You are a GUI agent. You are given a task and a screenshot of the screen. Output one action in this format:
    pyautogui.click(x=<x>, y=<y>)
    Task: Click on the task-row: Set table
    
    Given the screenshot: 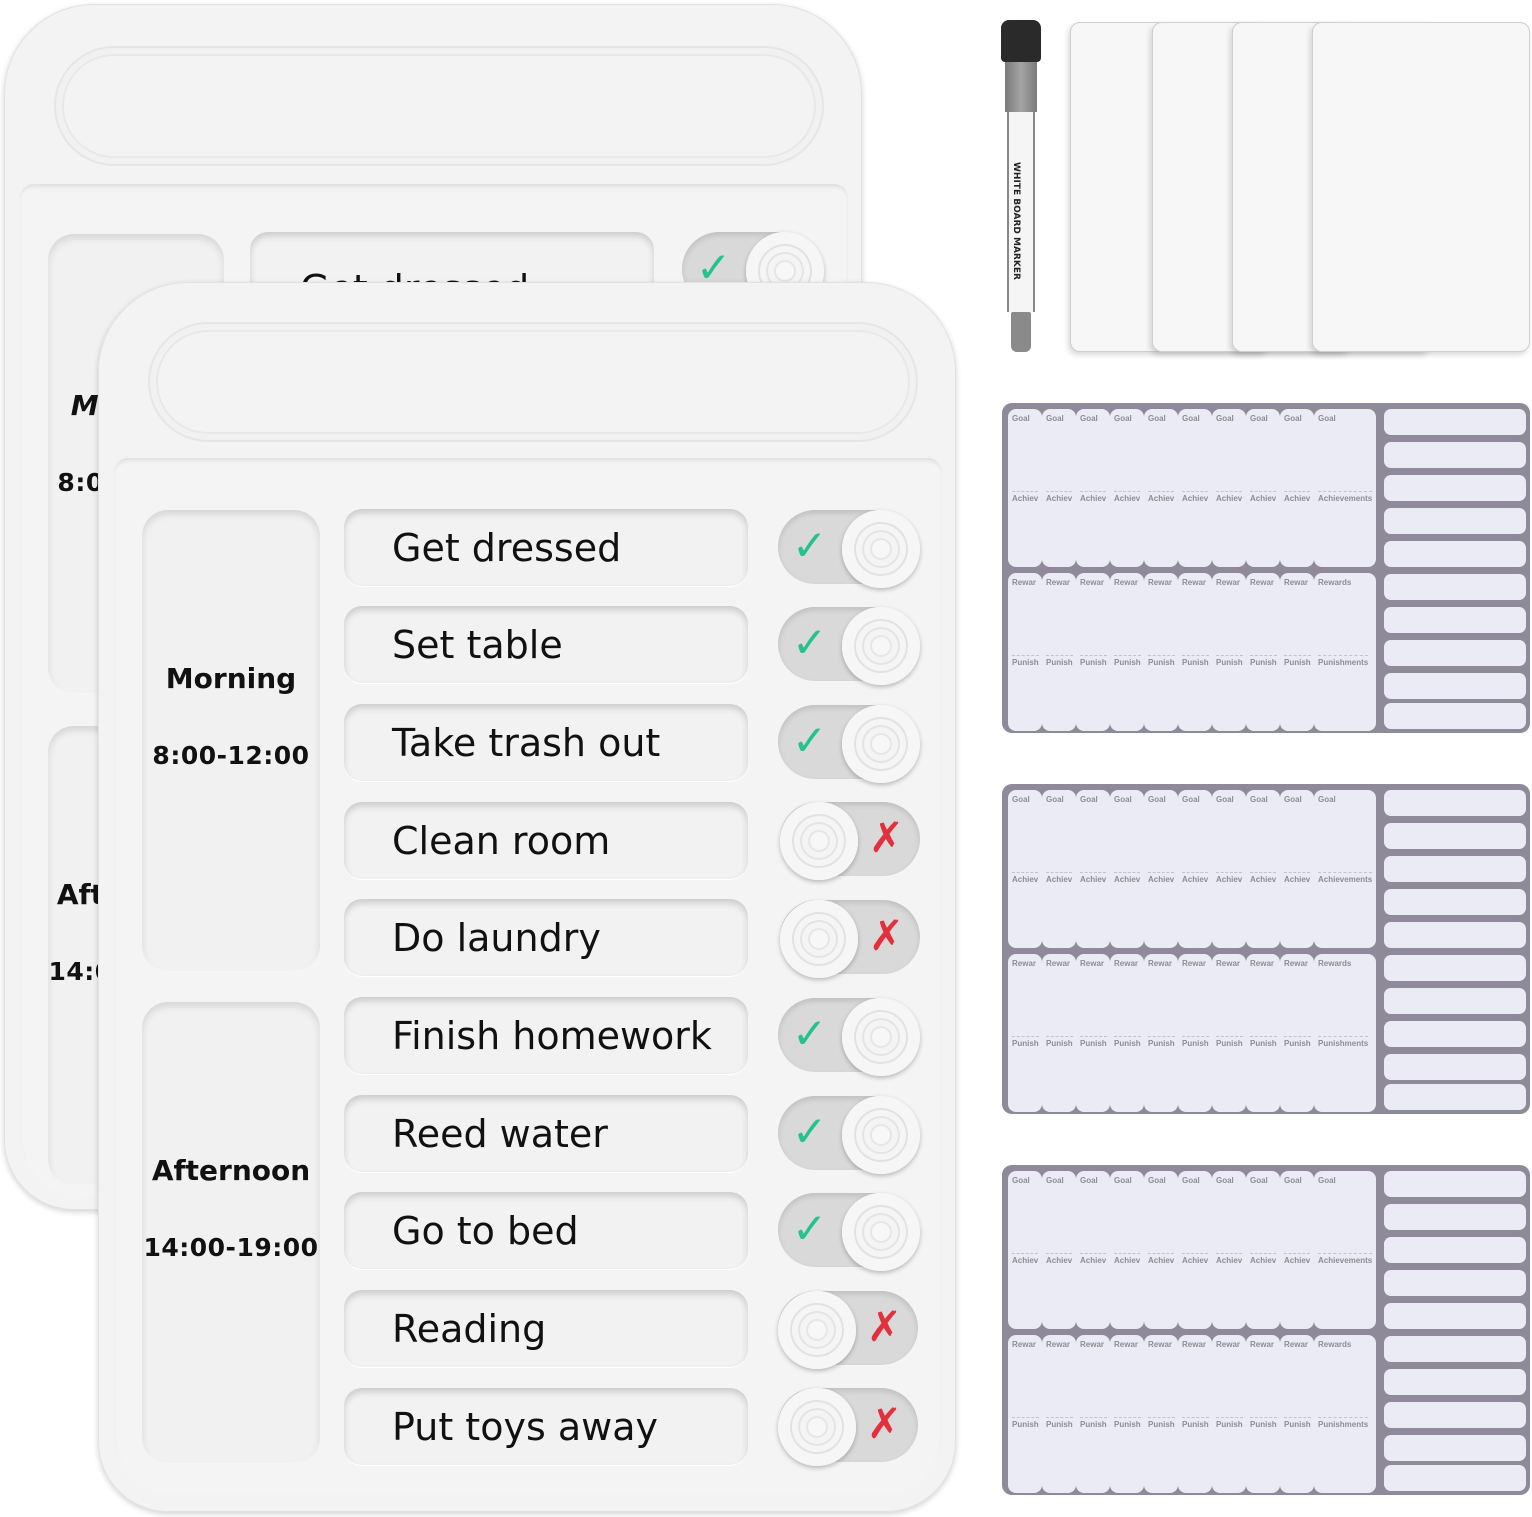 What is the action you would take?
    pyautogui.click(x=546, y=644)
    